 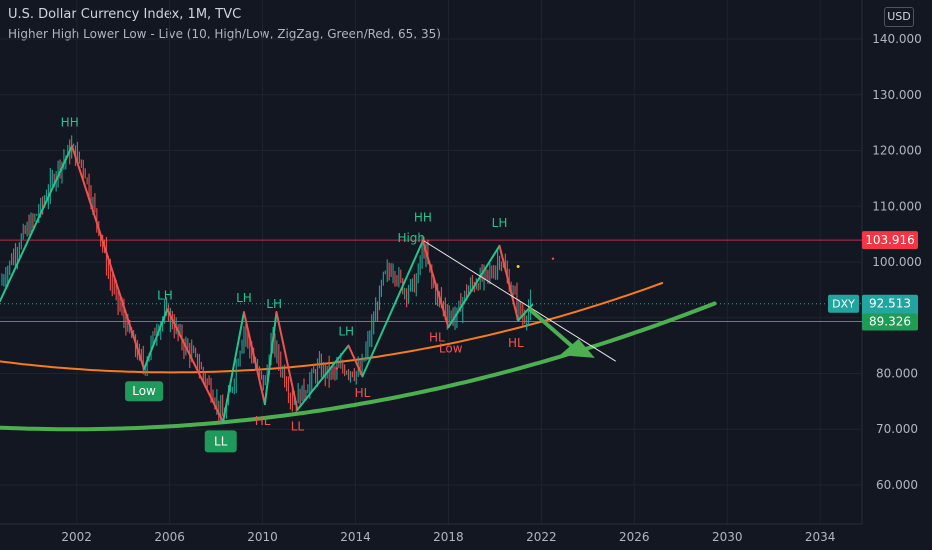 I want to click on trend-line-white, so click(x=519, y=300).